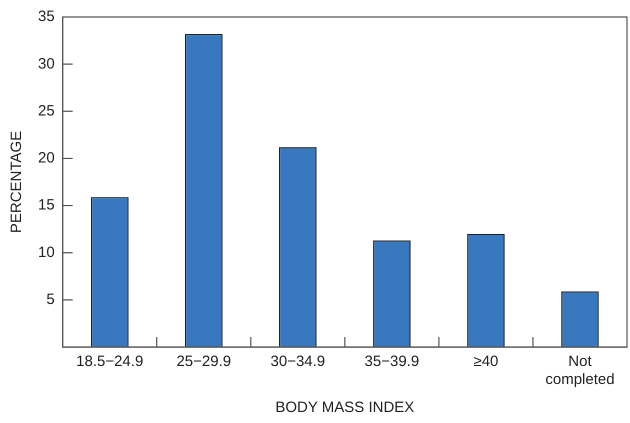 The height and width of the screenshot is (423, 630). I want to click on x-tick-label: Not completed, so click(580, 370).